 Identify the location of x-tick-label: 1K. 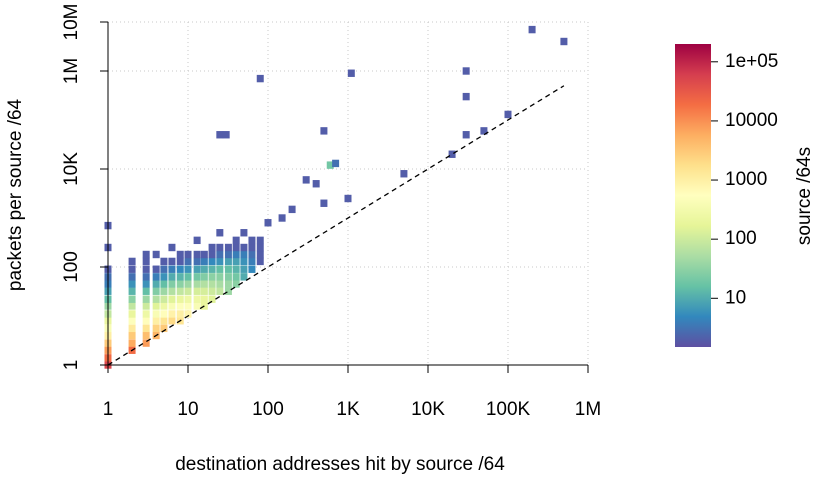
(348, 409).